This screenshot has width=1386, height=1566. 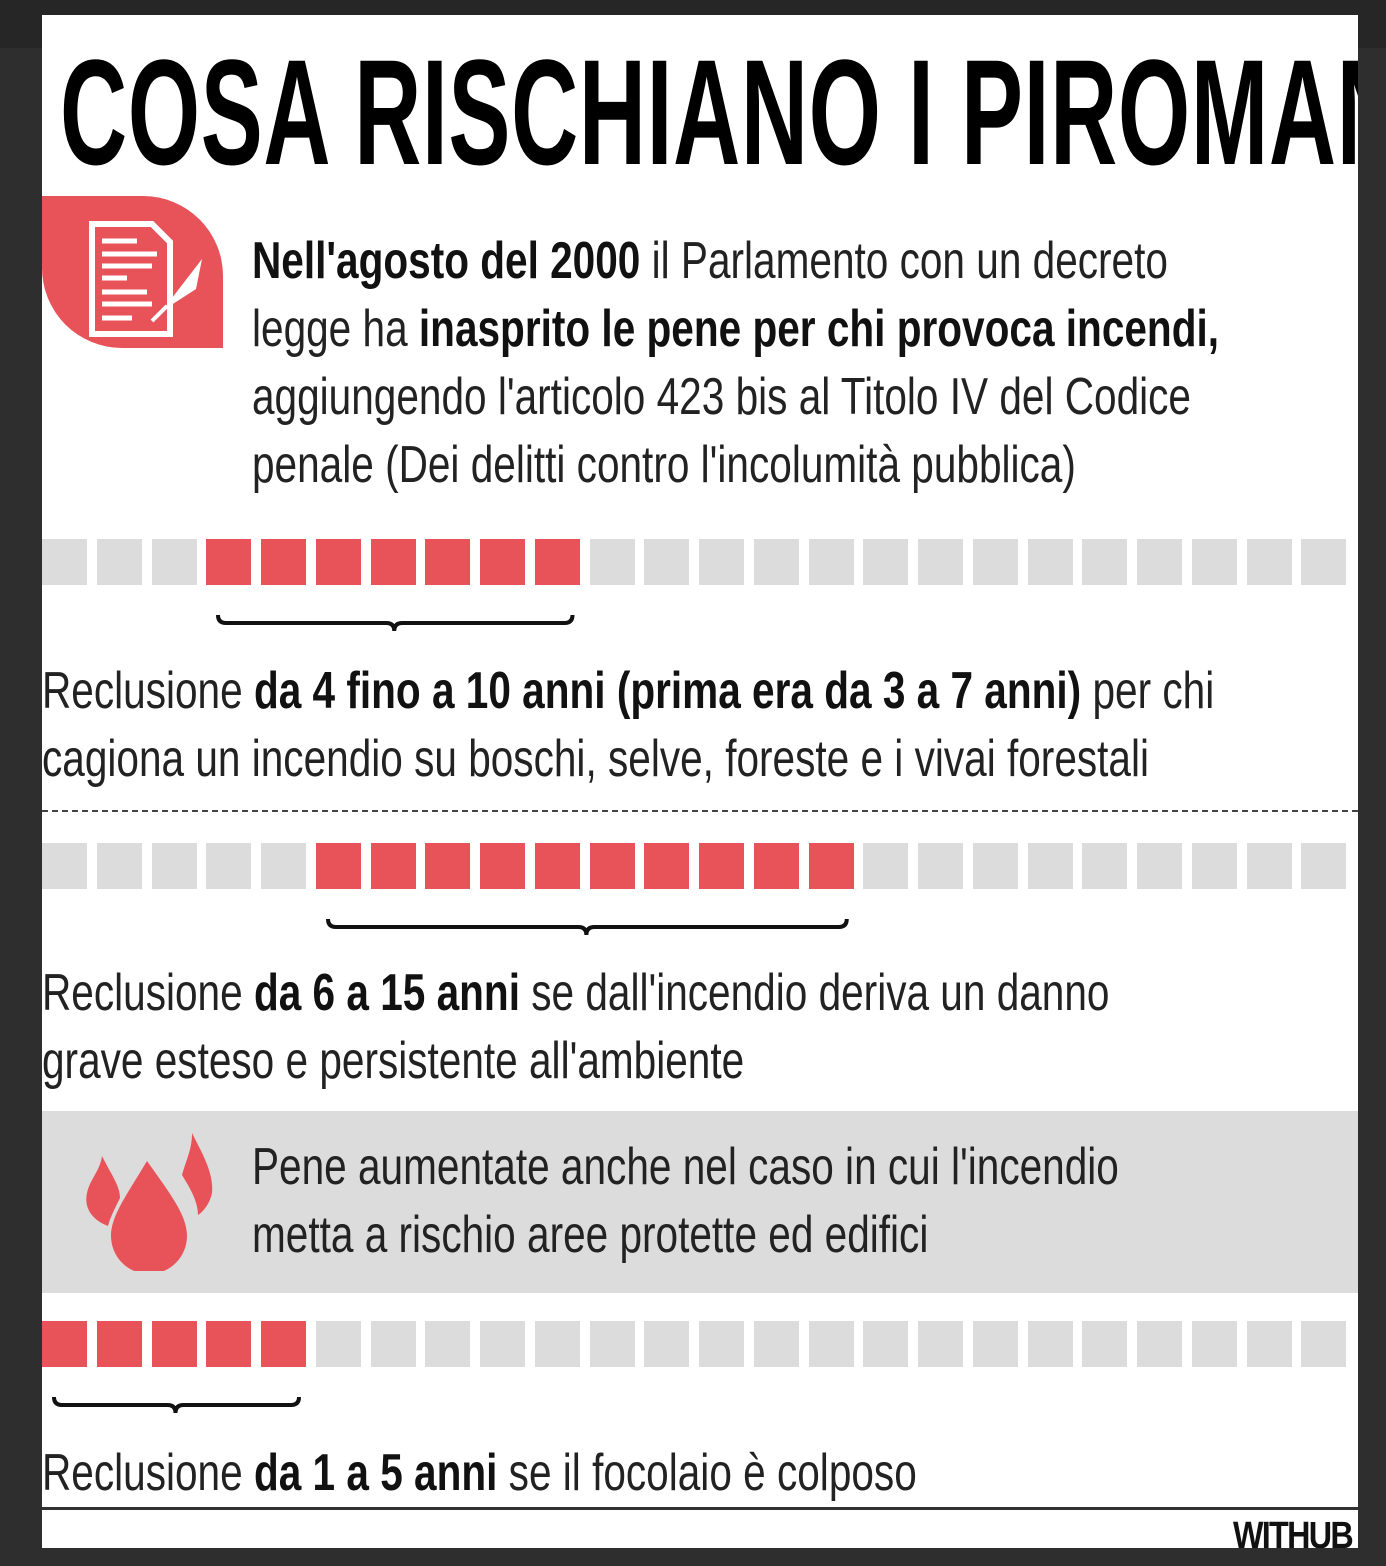 I want to click on document-pen-icon, so click(x=132, y=272).